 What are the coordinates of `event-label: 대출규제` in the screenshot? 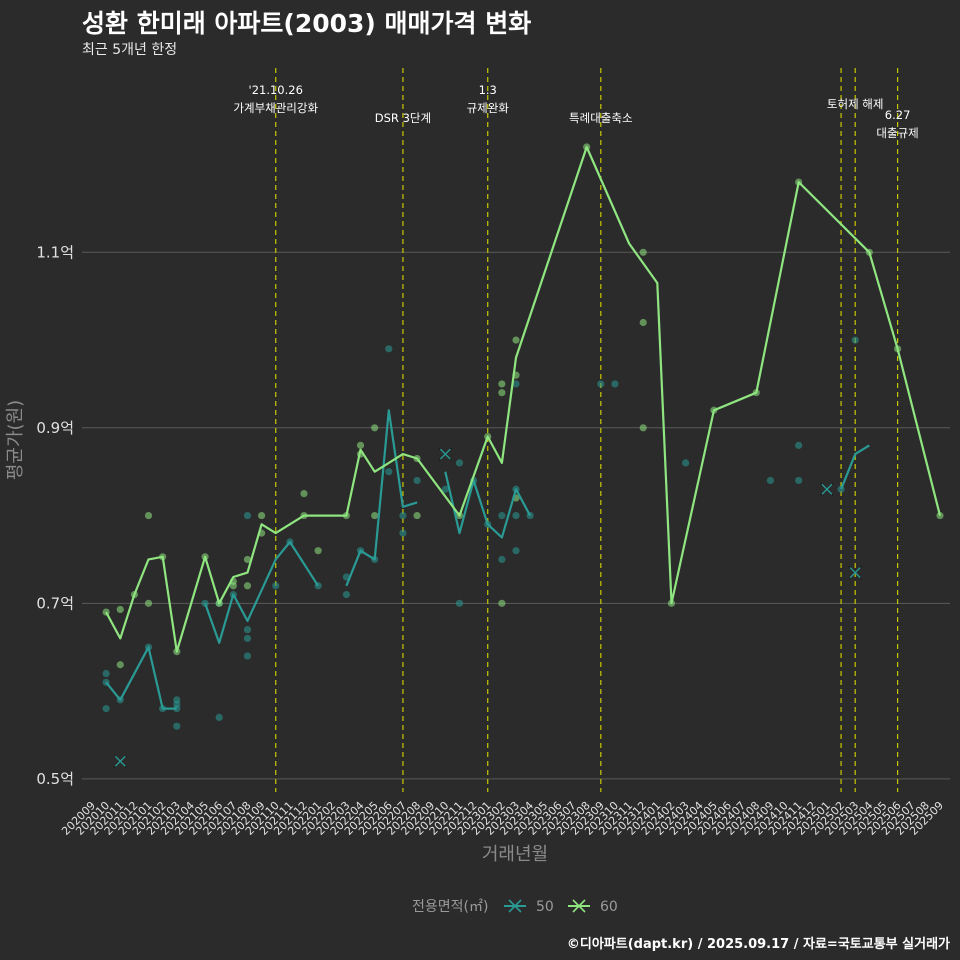 It's located at (897, 133).